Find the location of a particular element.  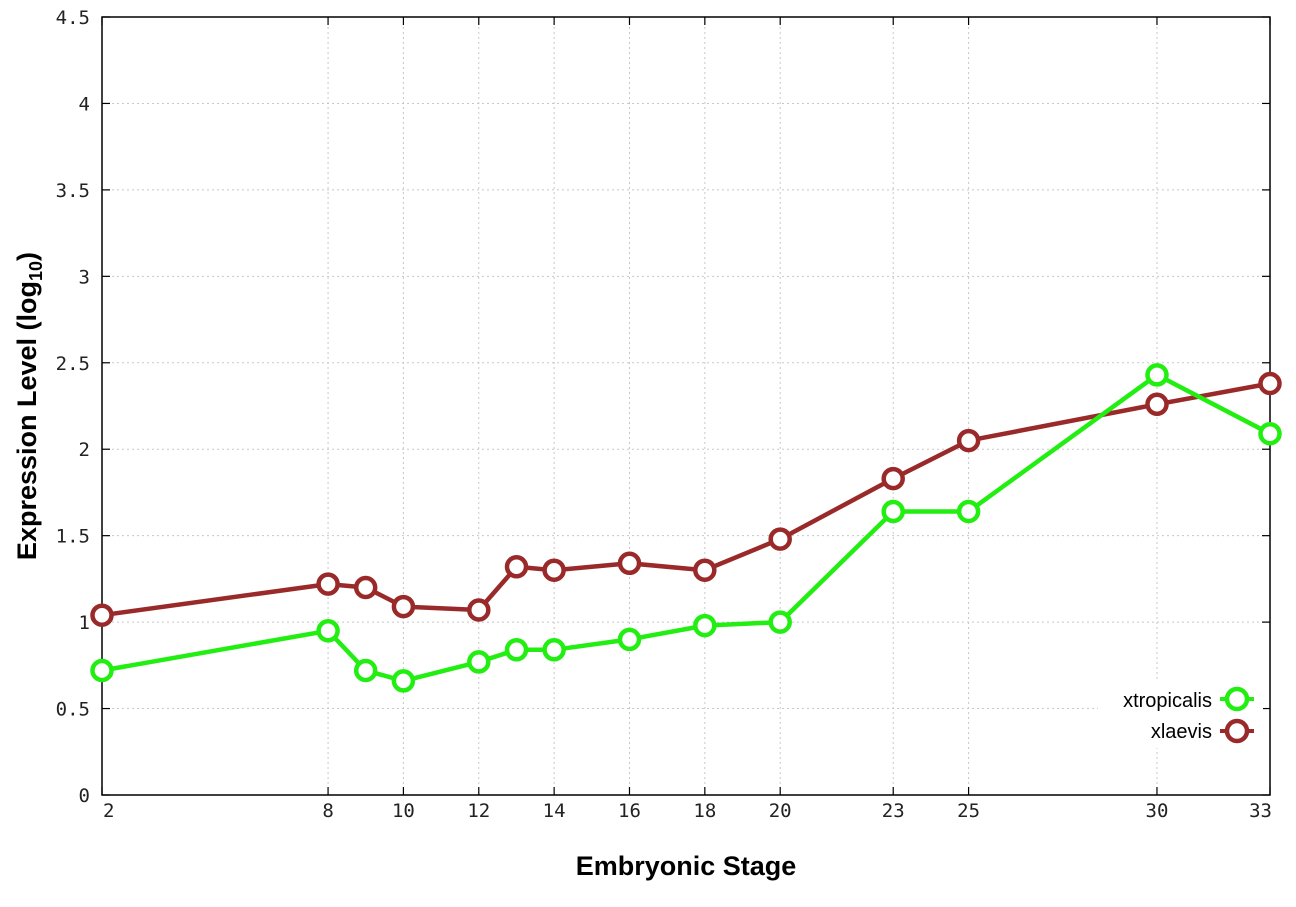

y-tick-label: 2 is located at coordinates (84, 450).